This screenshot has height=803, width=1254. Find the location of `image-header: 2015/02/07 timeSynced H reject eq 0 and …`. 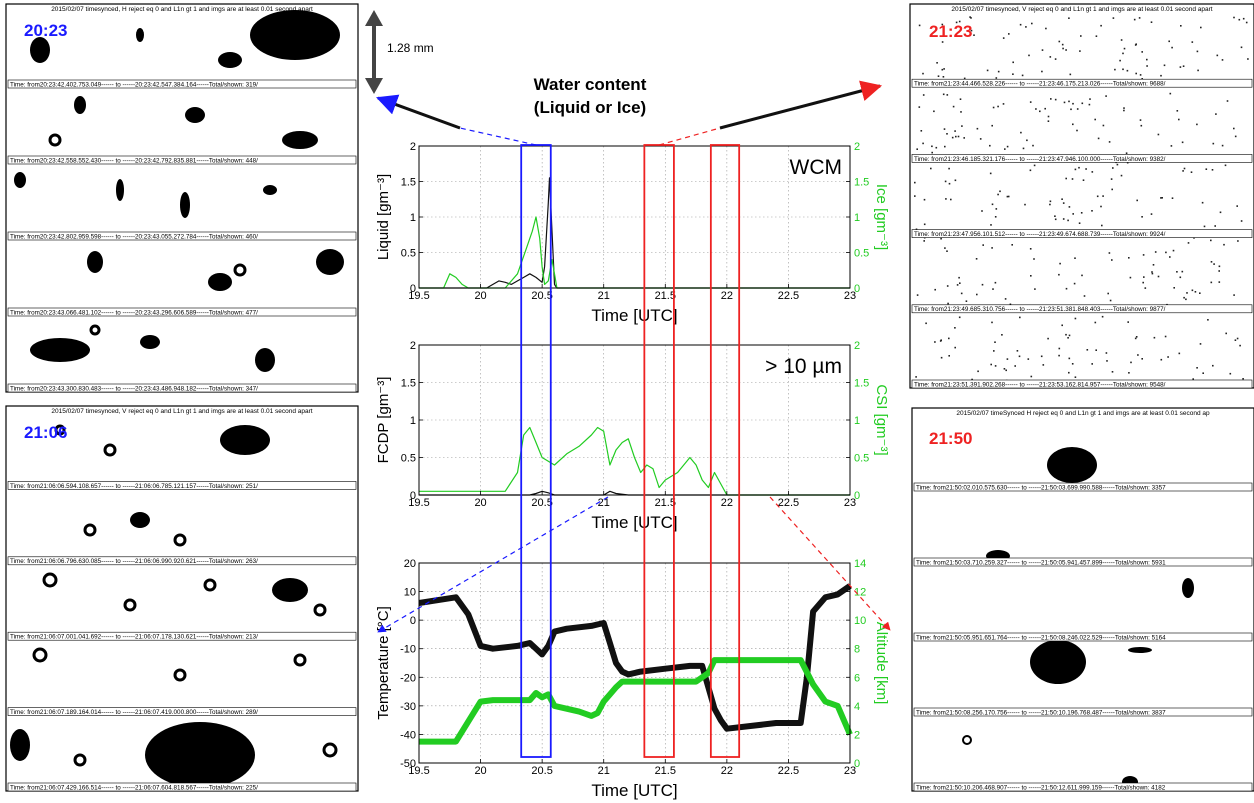

image-header: 2015/02/07 timeSynced H reject eq 0 and … is located at coordinates (1083, 413).